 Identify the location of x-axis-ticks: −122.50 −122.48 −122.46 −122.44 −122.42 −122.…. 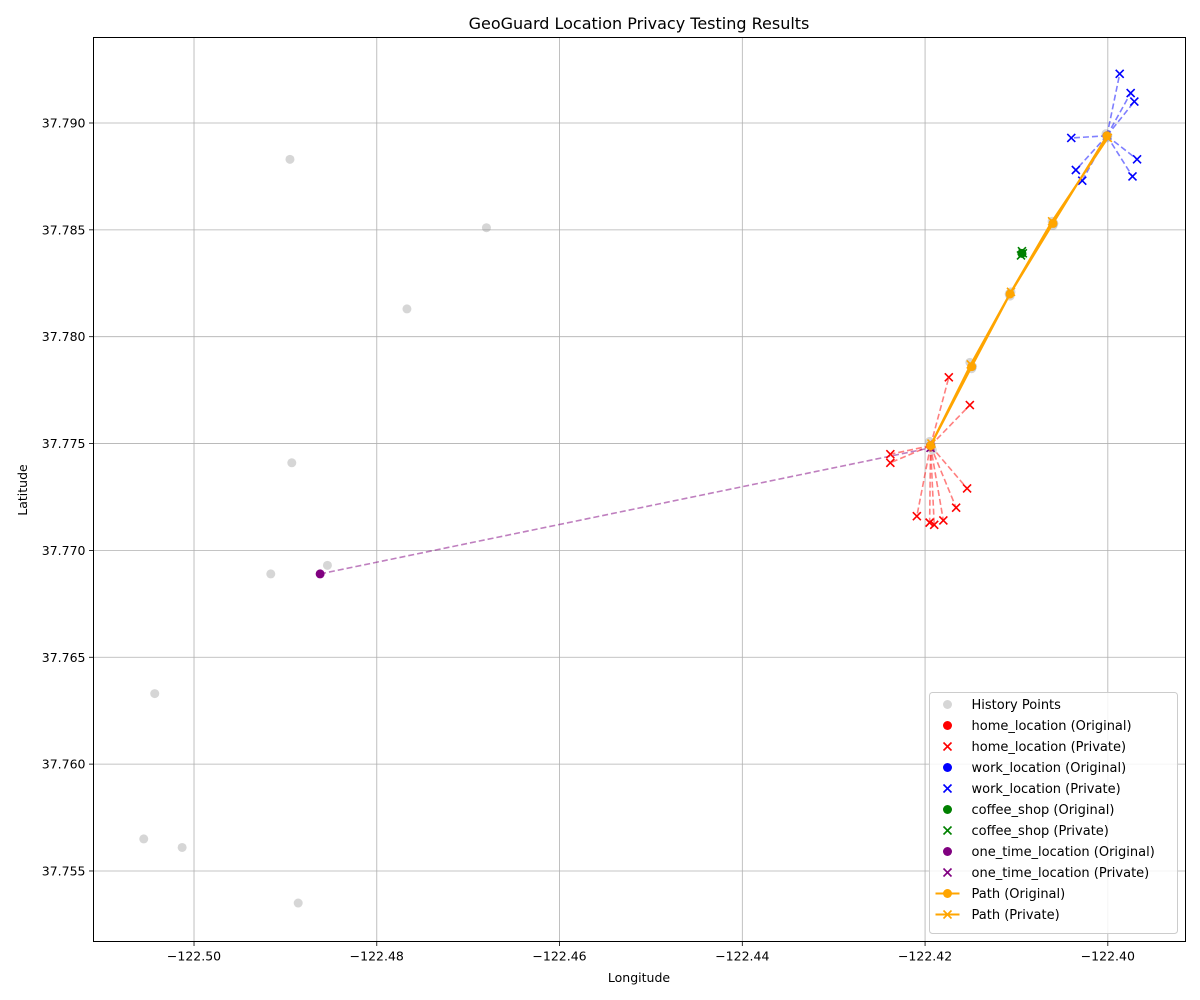
(651, 952).